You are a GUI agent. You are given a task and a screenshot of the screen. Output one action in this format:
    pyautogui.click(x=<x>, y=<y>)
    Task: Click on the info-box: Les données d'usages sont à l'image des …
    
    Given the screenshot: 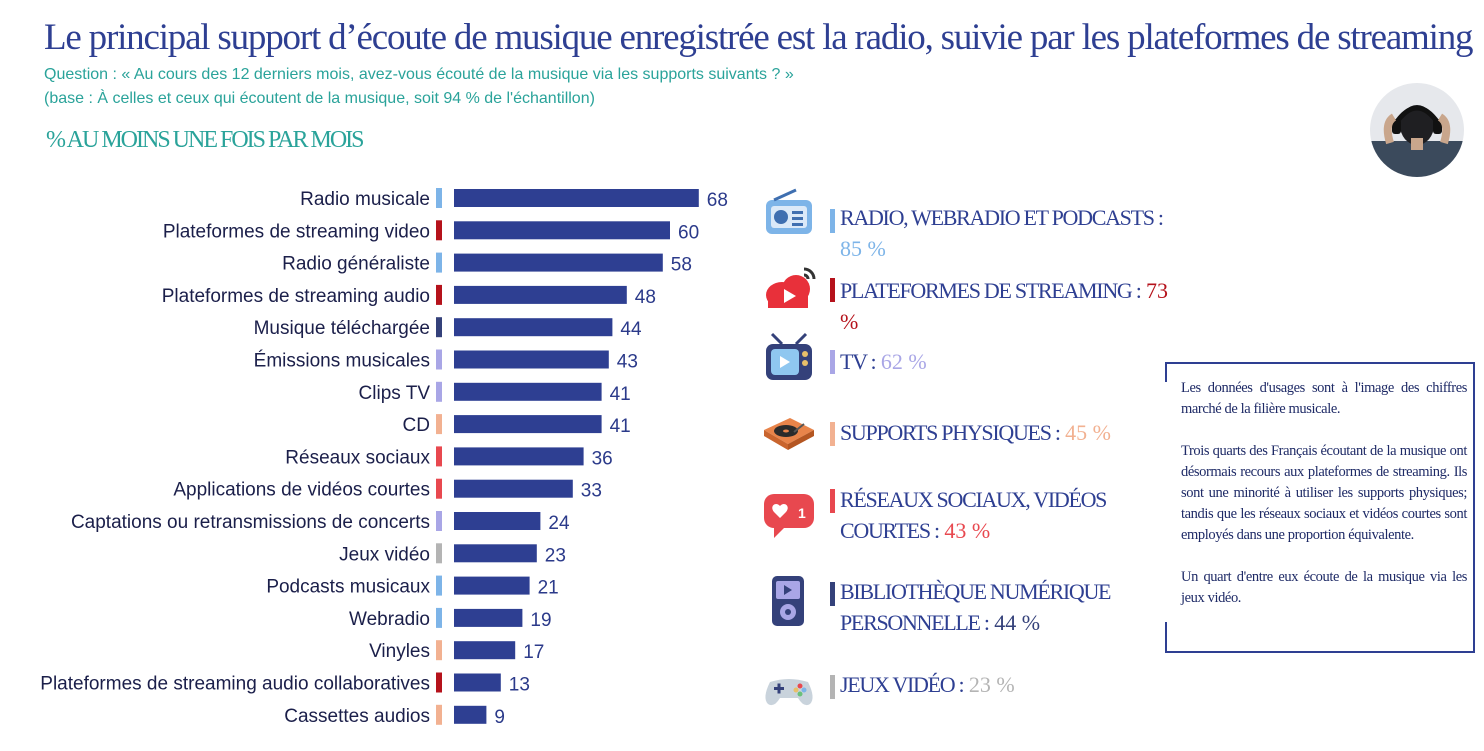 What is the action you would take?
    pyautogui.click(x=1320, y=507)
    